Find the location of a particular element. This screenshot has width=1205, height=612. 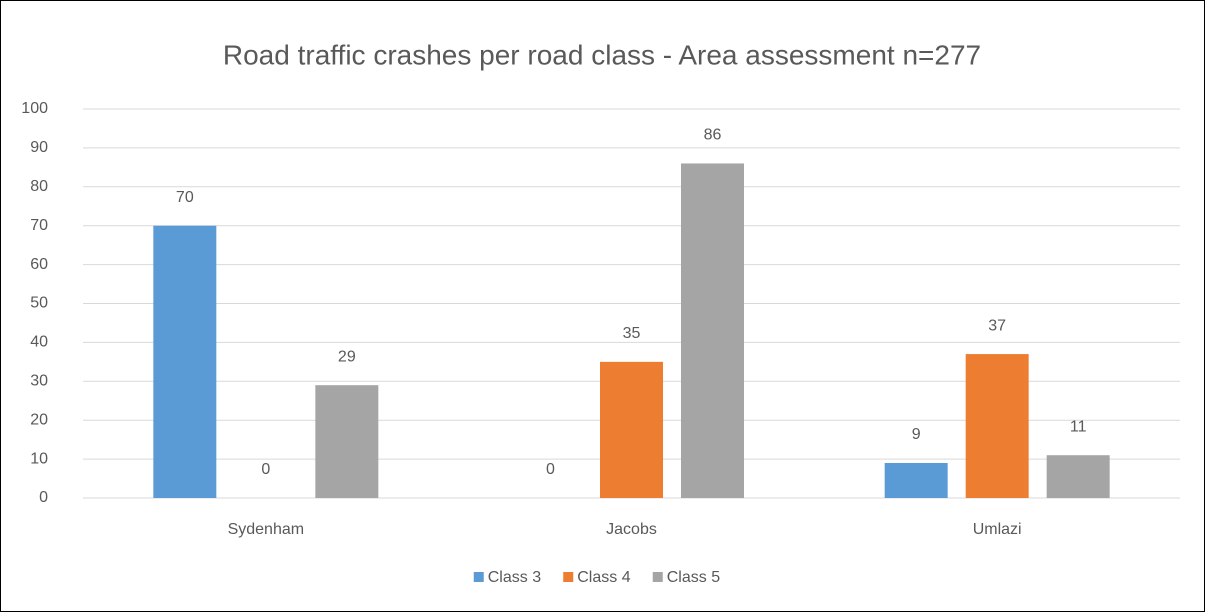

y-tick-label: 100 is located at coordinates (34, 108).